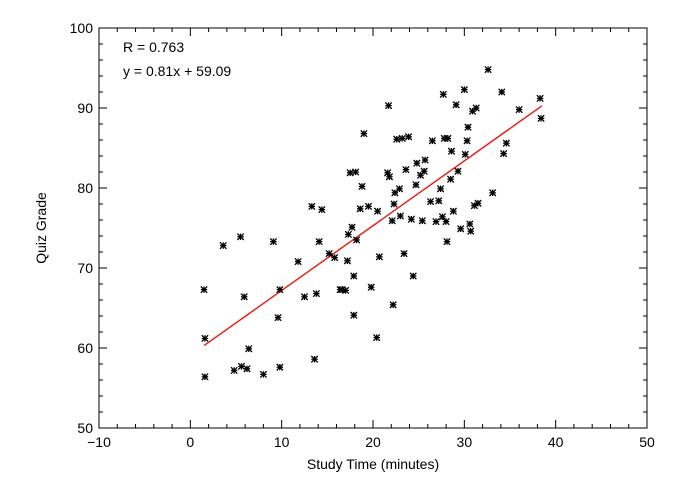 The height and width of the screenshot is (480, 695). What do you see at coordinates (85, 108) in the screenshot?
I see `y-tick-label: 90` at bounding box center [85, 108].